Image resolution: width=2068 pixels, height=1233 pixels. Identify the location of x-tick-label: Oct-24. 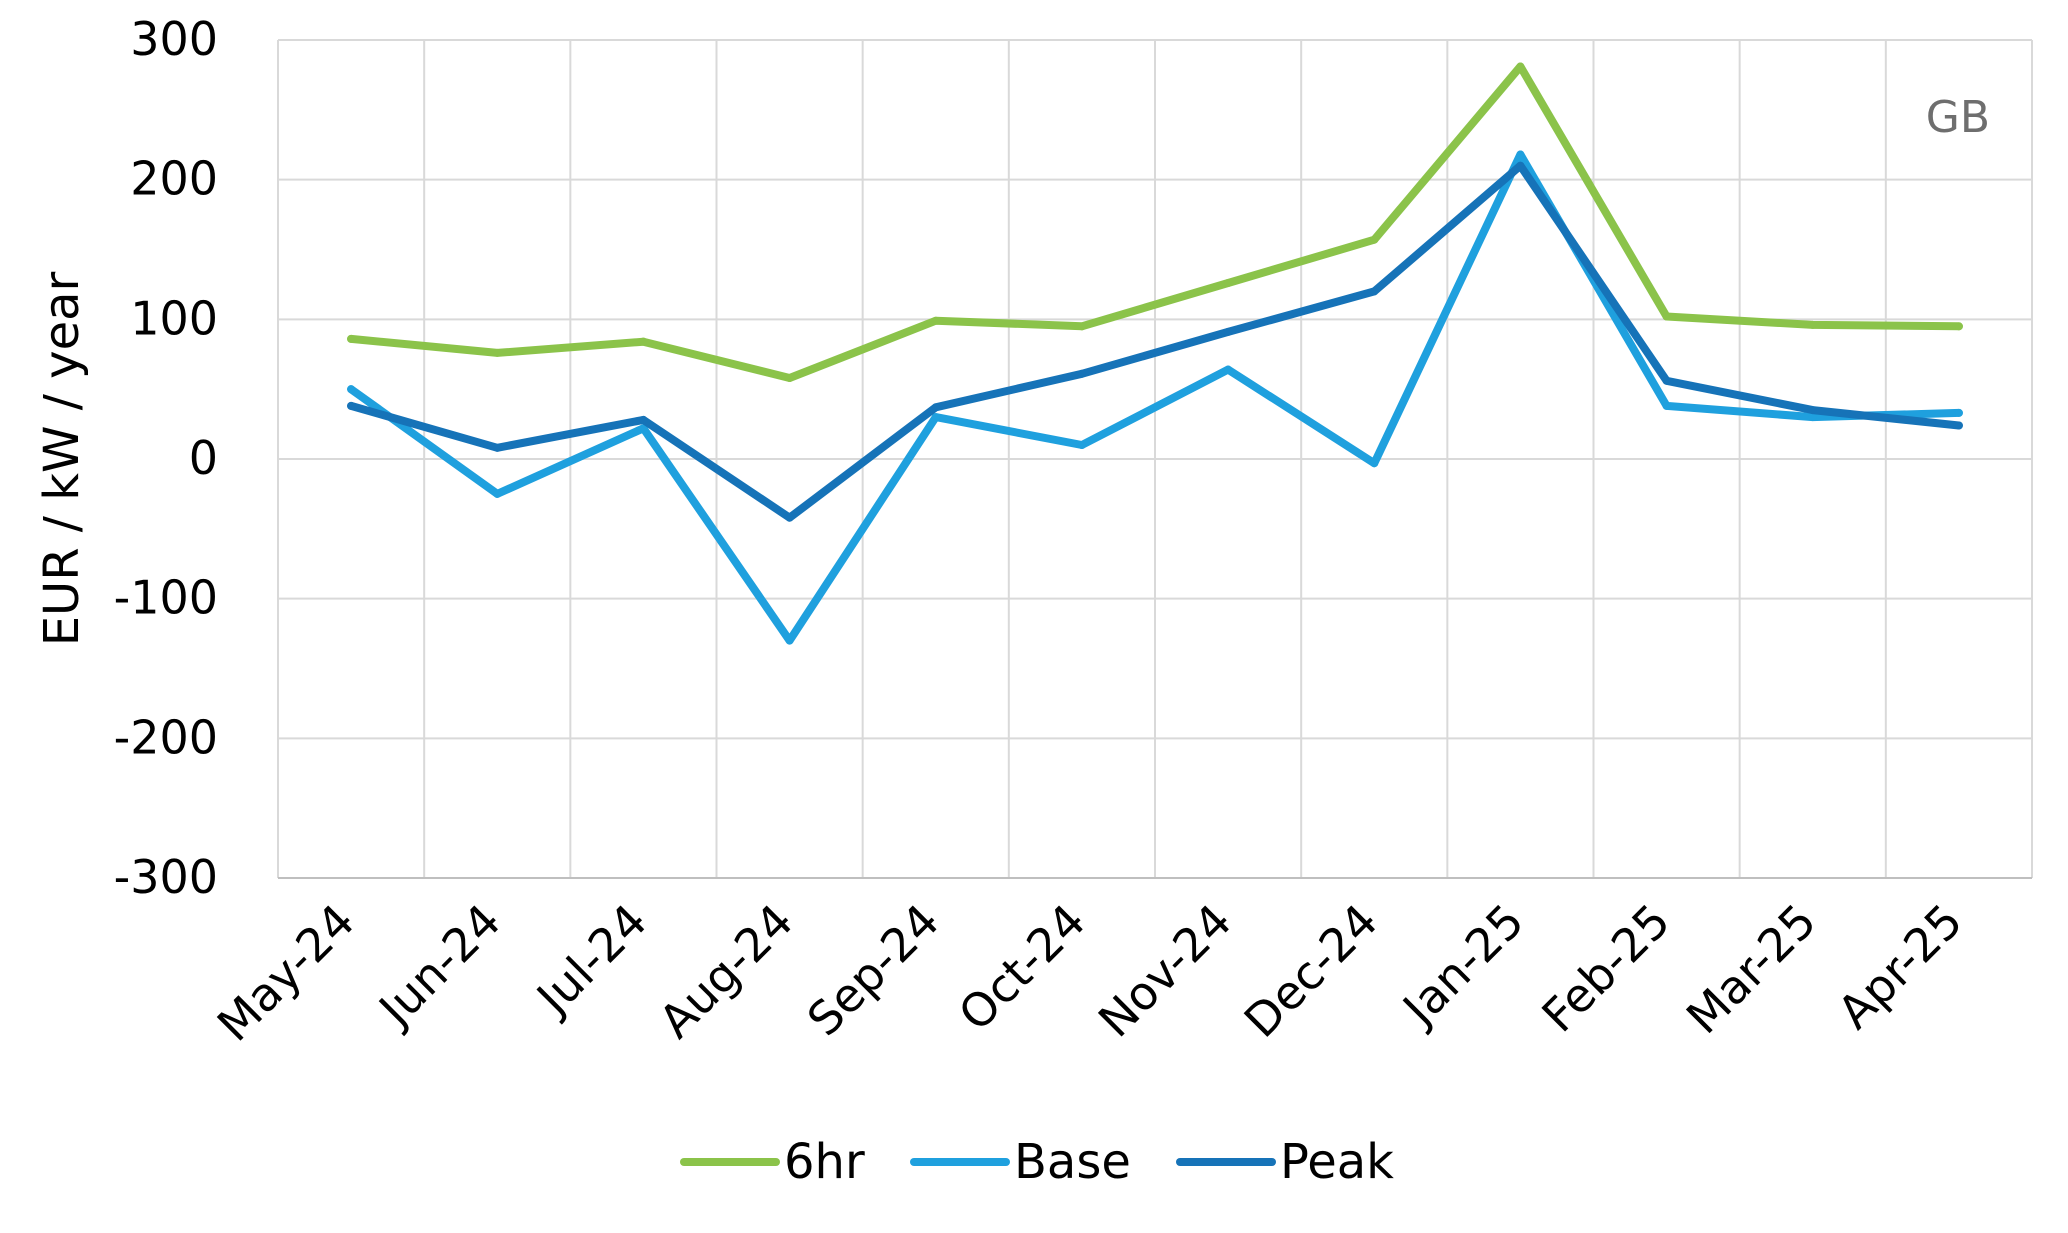
(1022, 968).